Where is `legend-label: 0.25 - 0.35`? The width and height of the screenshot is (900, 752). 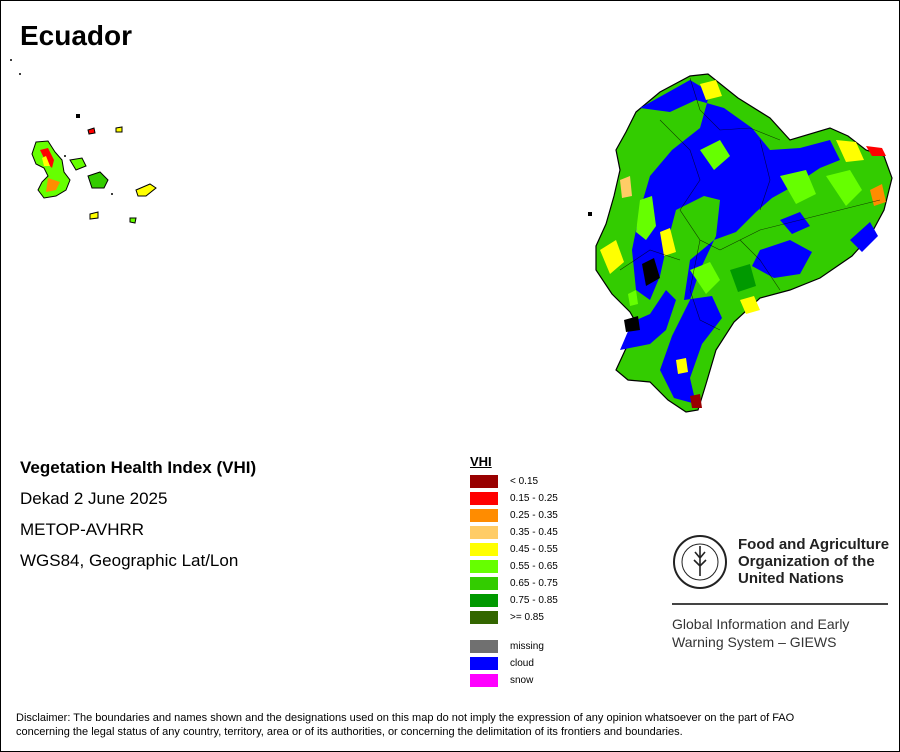 legend-label: 0.25 - 0.35 is located at coordinates (534, 515).